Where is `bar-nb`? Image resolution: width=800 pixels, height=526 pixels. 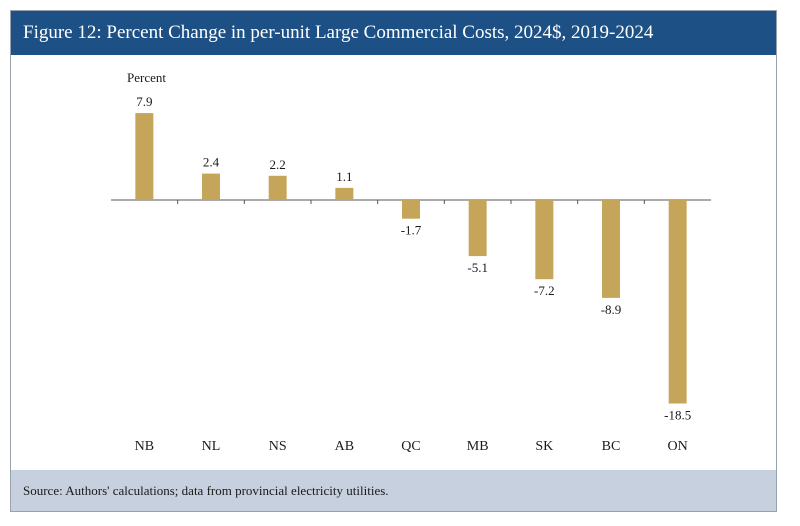
bar-nb is located at coordinates (144, 156).